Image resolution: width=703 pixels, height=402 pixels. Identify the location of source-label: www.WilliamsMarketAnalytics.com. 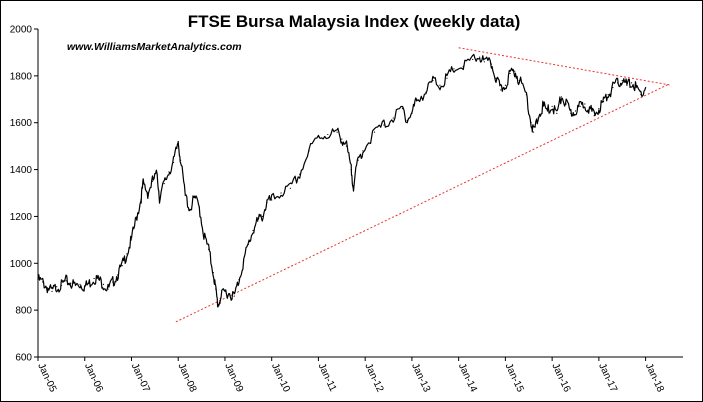
(154, 47).